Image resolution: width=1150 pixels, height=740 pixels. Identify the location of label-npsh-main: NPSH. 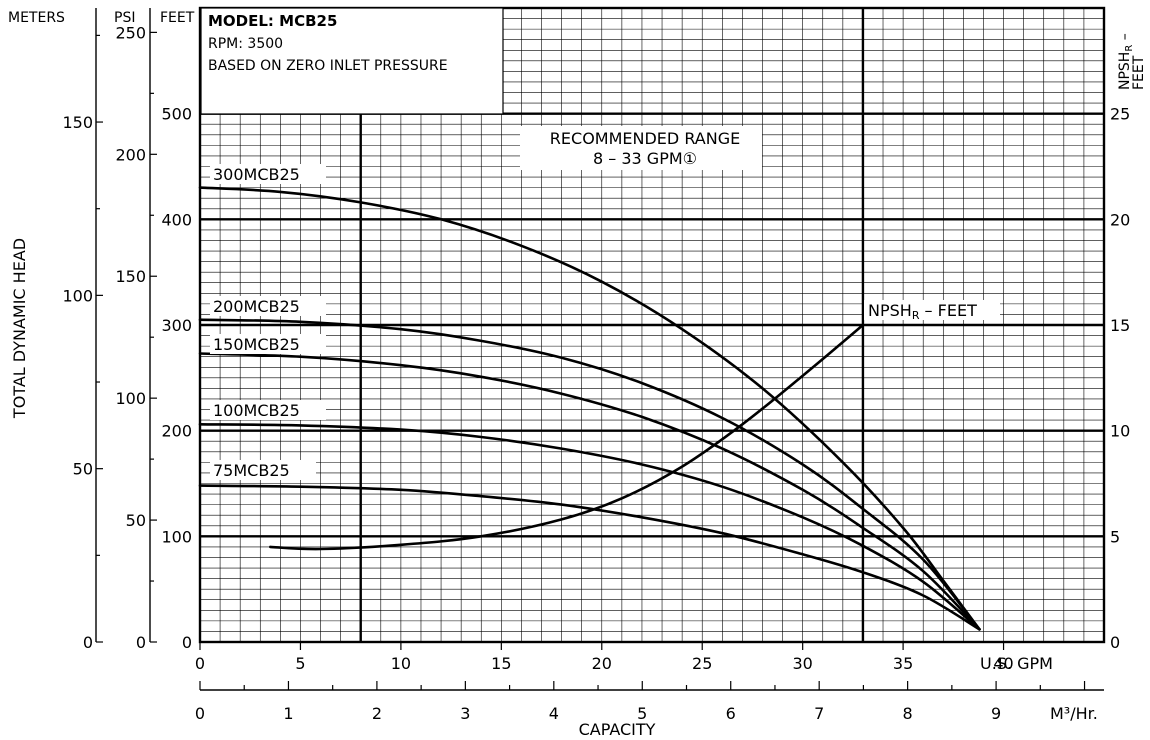
(890, 310).